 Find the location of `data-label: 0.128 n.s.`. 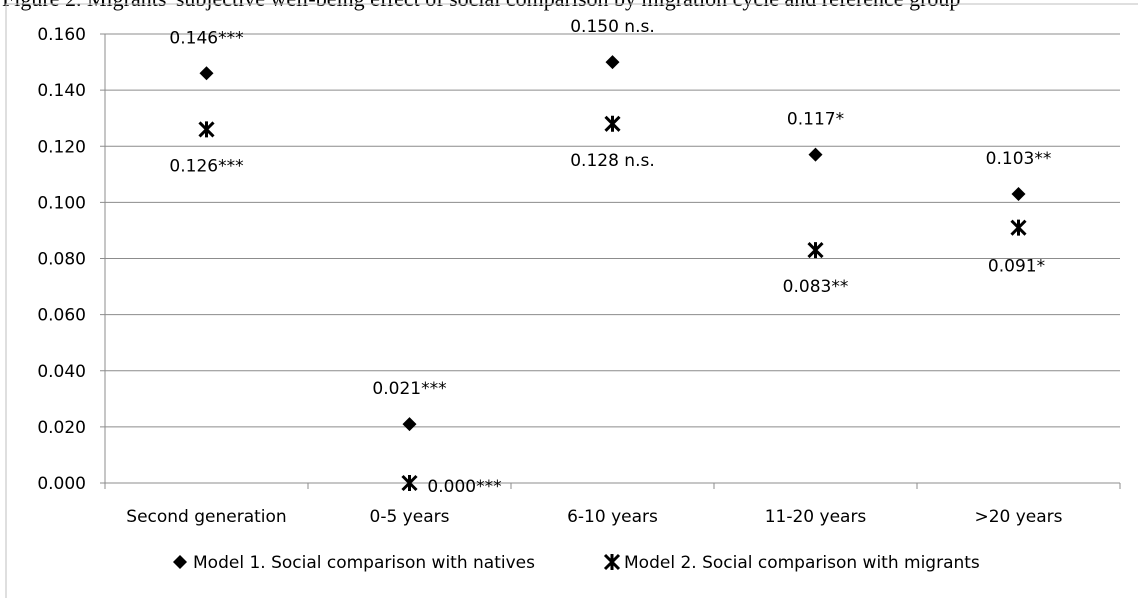

data-label: 0.128 n.s. is located at coordinates (612, 161).